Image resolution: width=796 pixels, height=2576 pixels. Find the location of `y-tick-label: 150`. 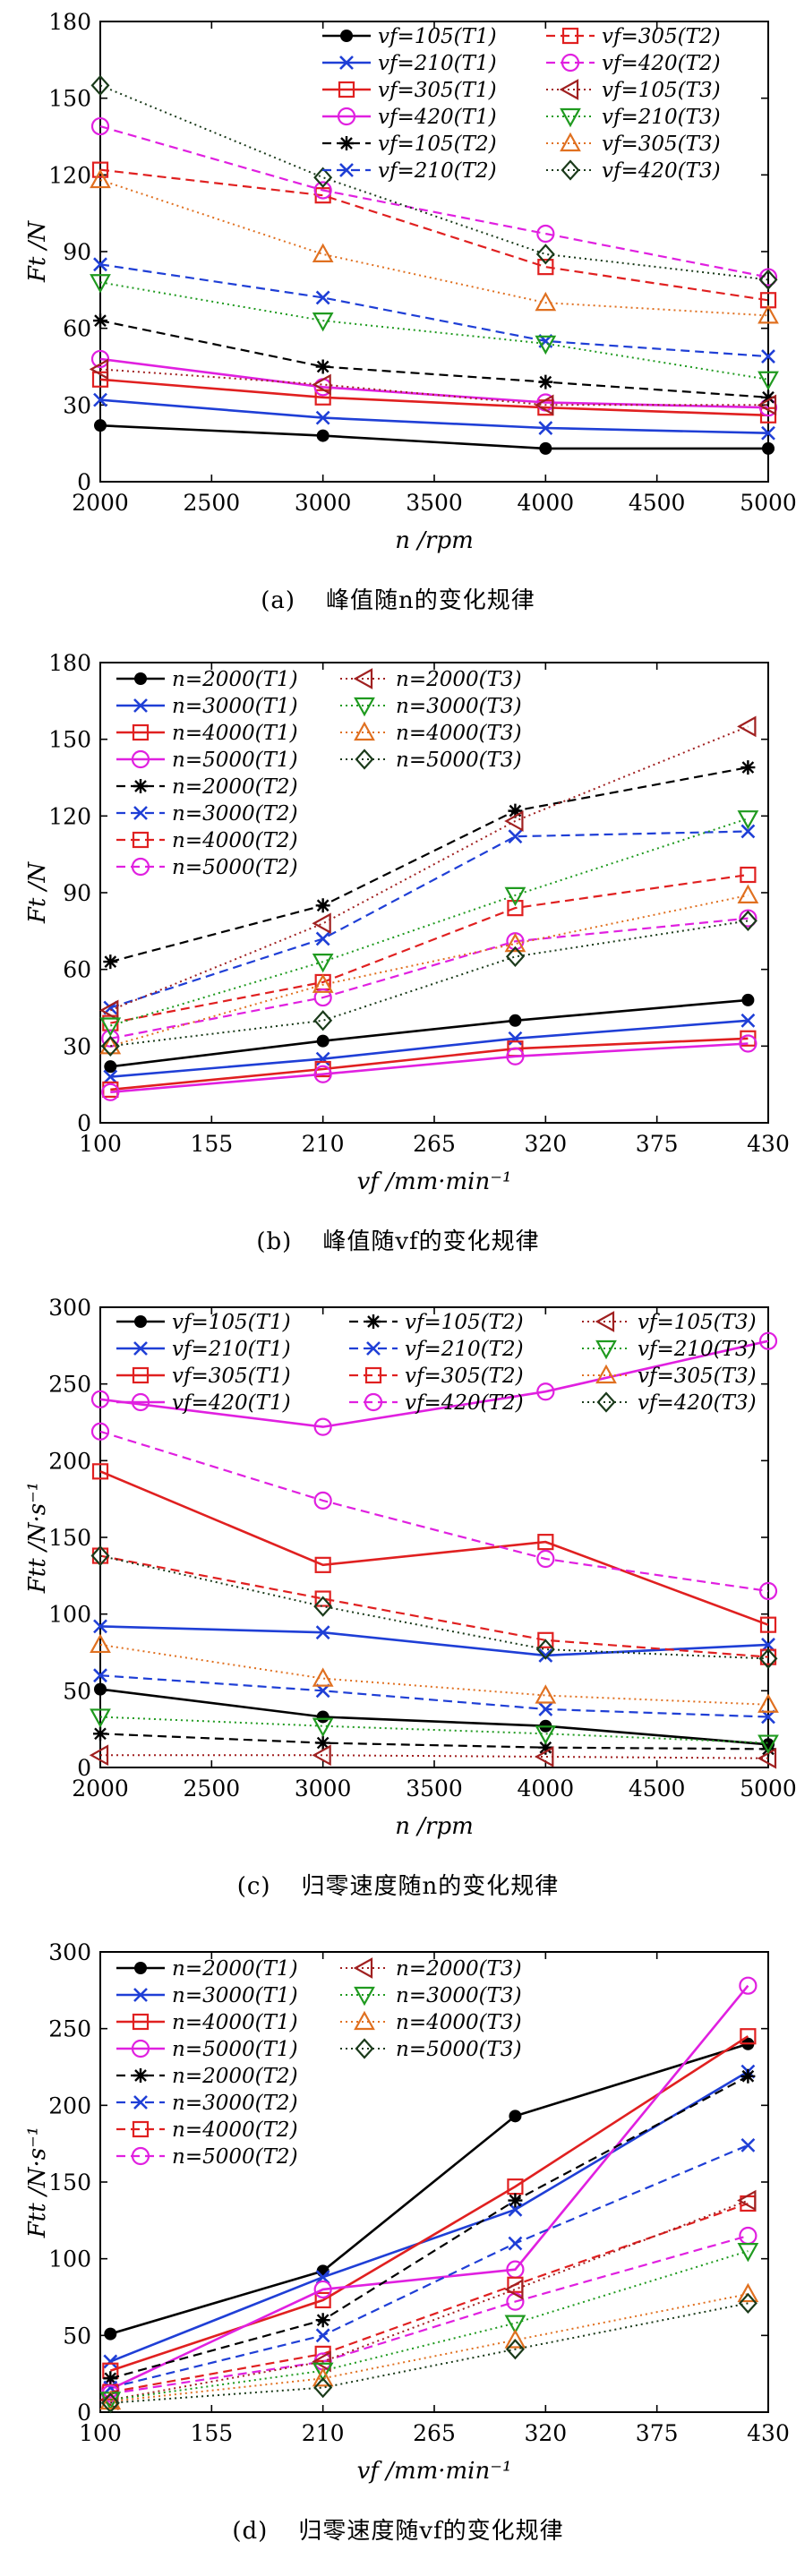

y-tick-label: 150 is located at coordinates (69, 2182).